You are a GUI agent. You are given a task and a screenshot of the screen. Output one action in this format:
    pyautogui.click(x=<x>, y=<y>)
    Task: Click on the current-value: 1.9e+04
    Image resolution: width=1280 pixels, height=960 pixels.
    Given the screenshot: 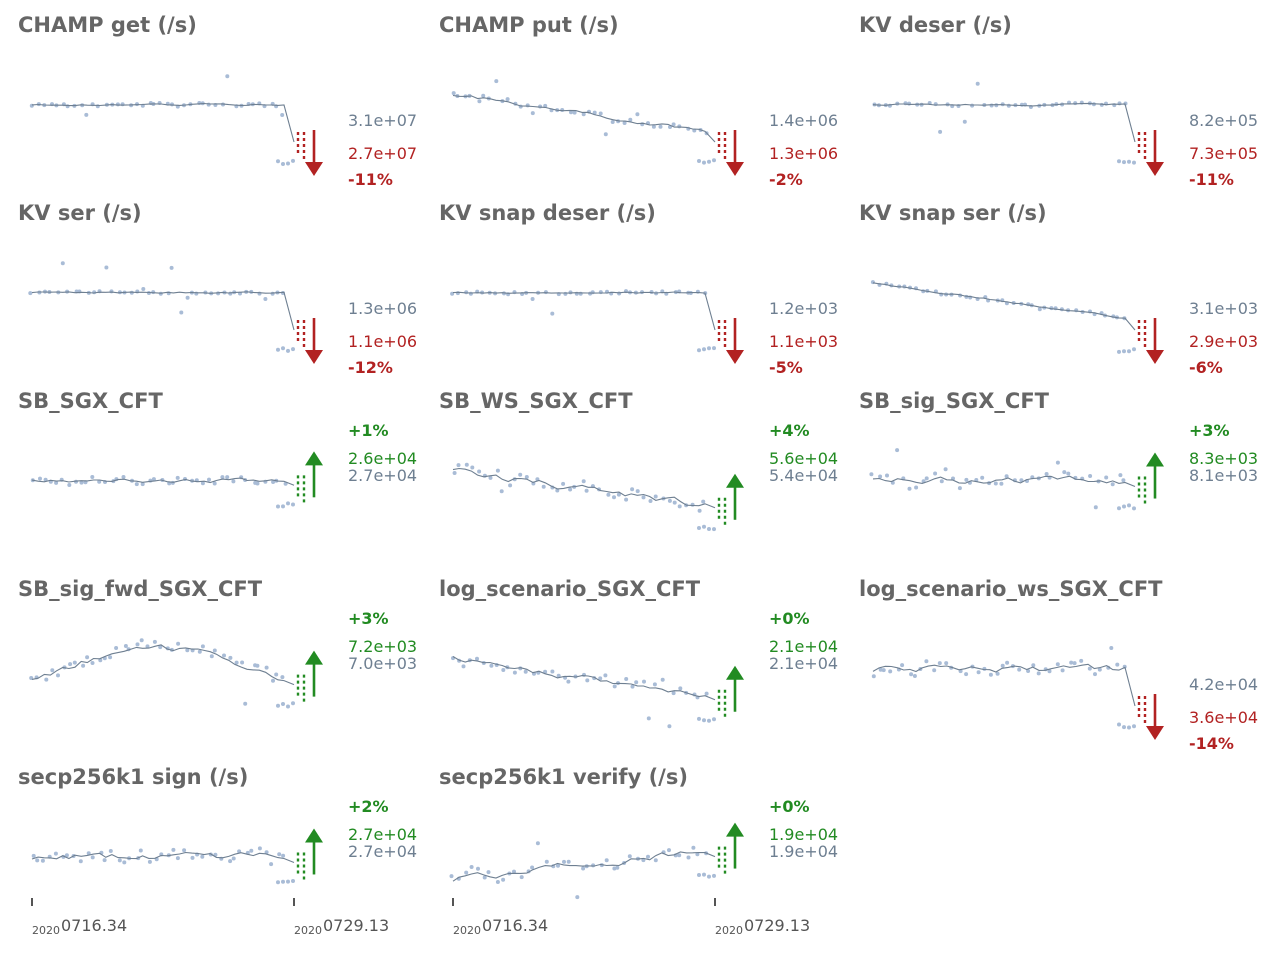 What is the action you would take?
    pyautogui.click(x=803, y=834)
    